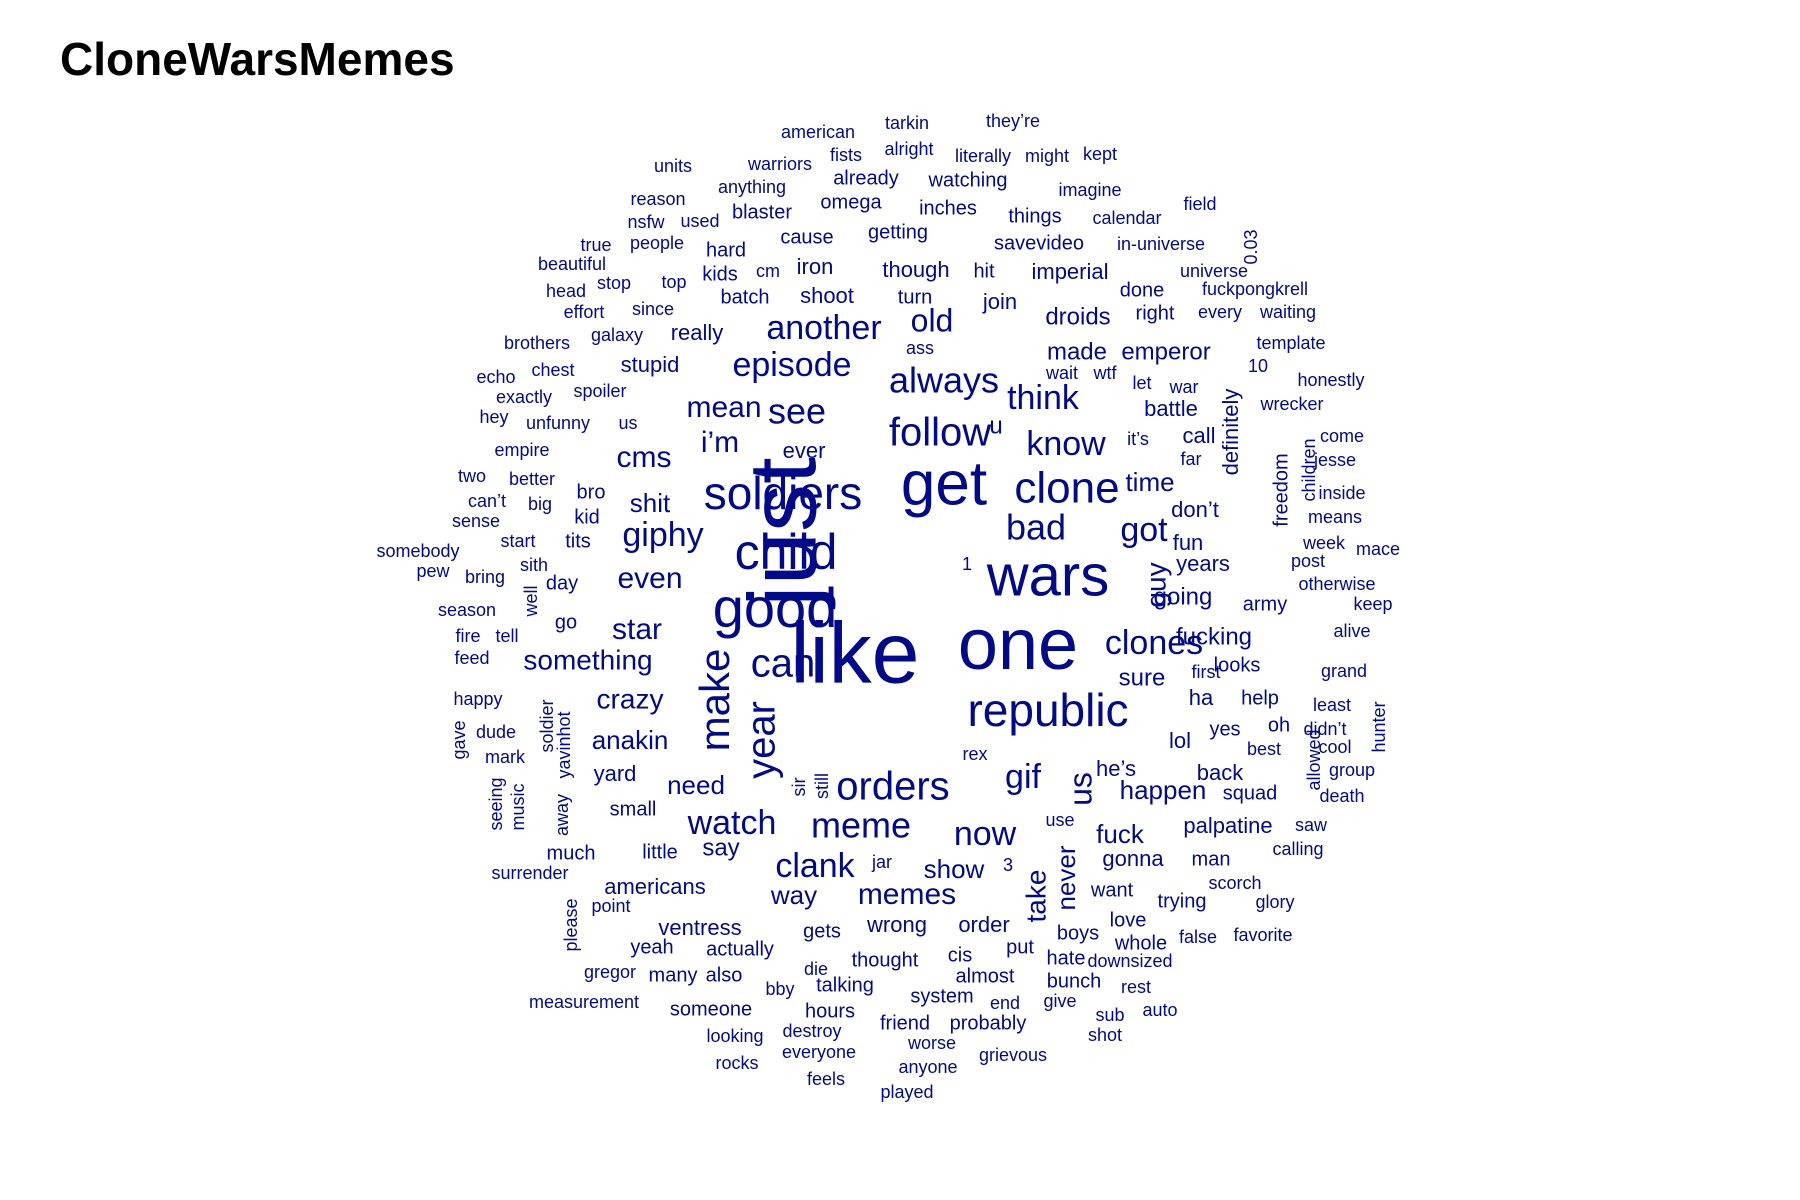  What do you see at coordinates (1023, 777) in the screenshot?
I see `cloud-word: gif` at bounding box center [1023, 777].